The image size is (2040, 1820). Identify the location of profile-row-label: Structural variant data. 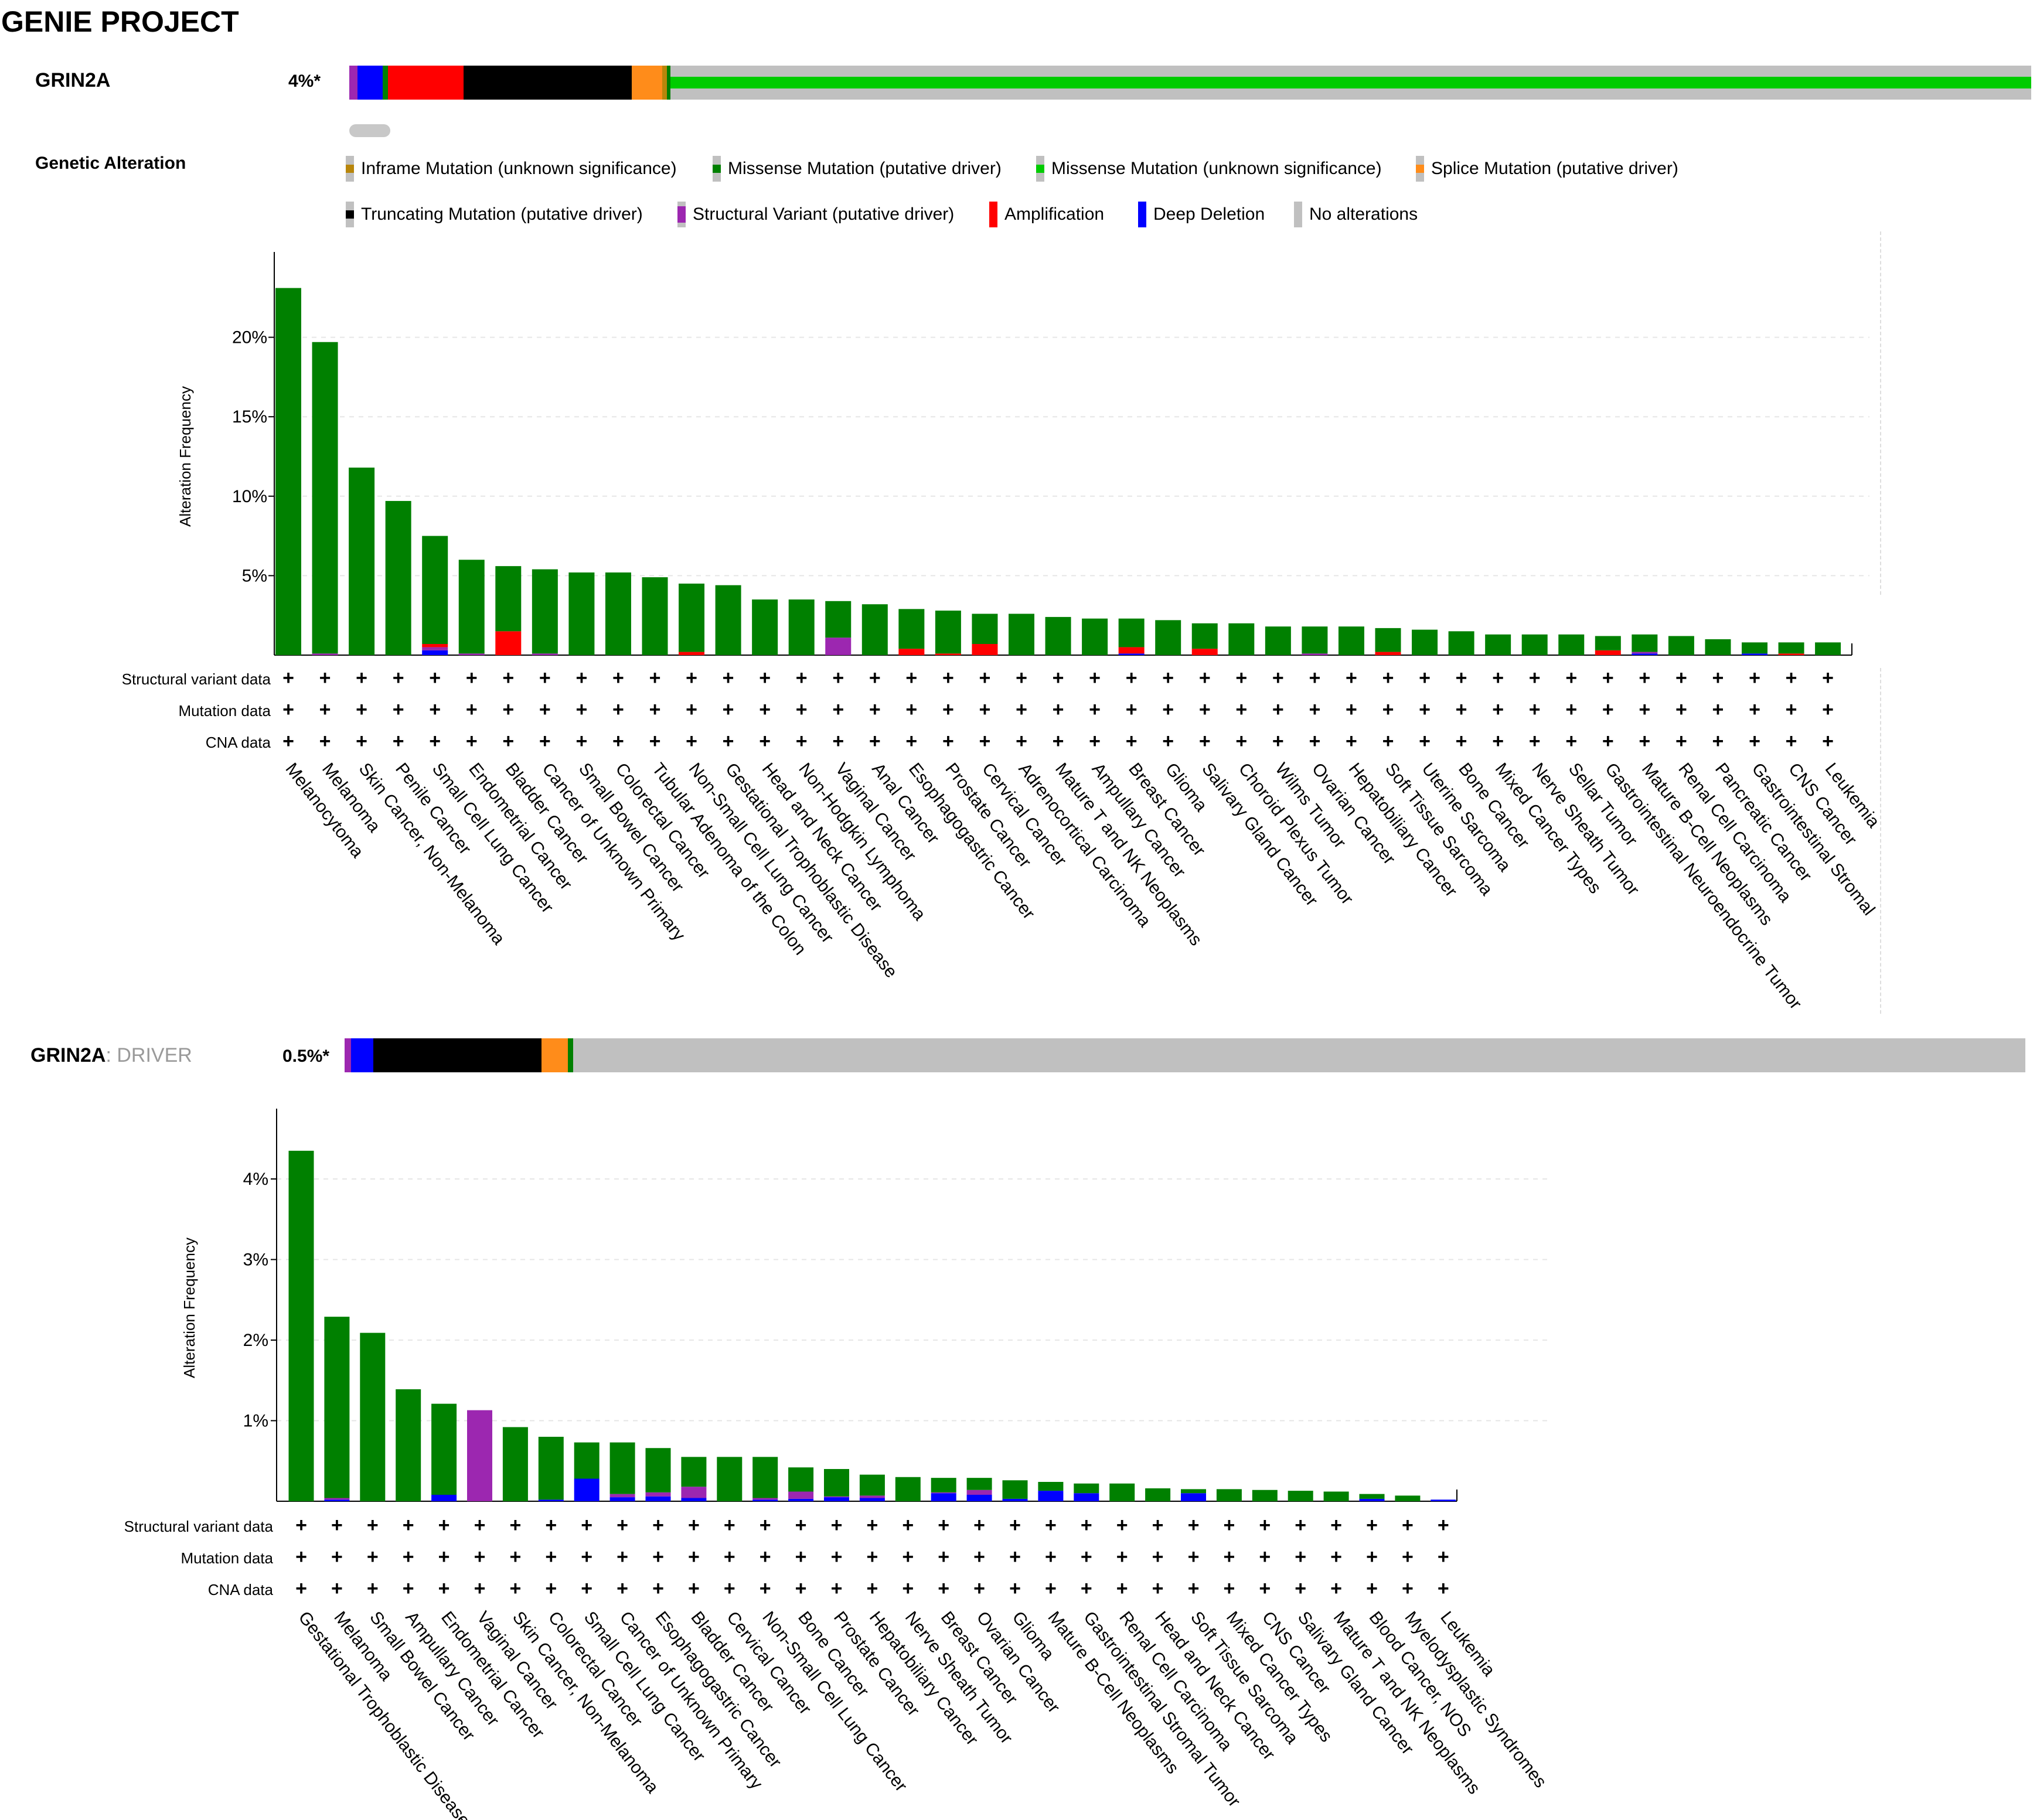
(199, 1526).